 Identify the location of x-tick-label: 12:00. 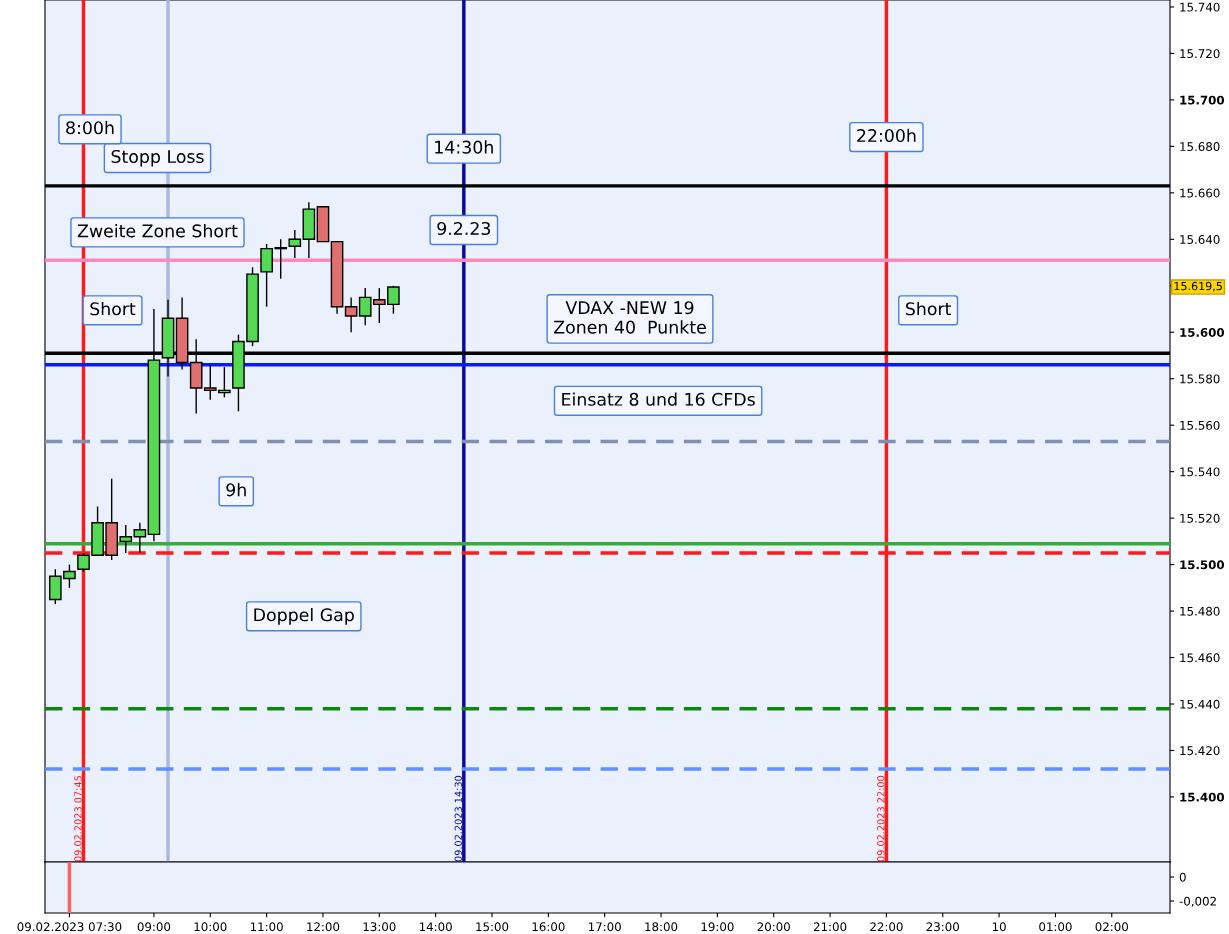
(323, 927).